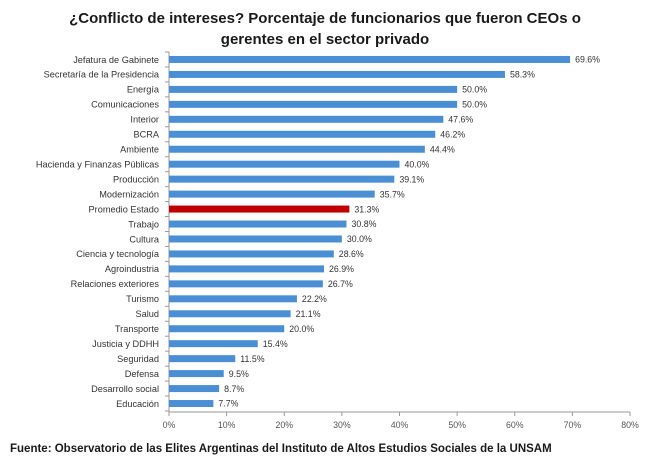 The height and width of the screenshot is (470, 650). Describe the element at coordinates (146, 135) in the screenshot. I see `category-label: BCRA` at that location.